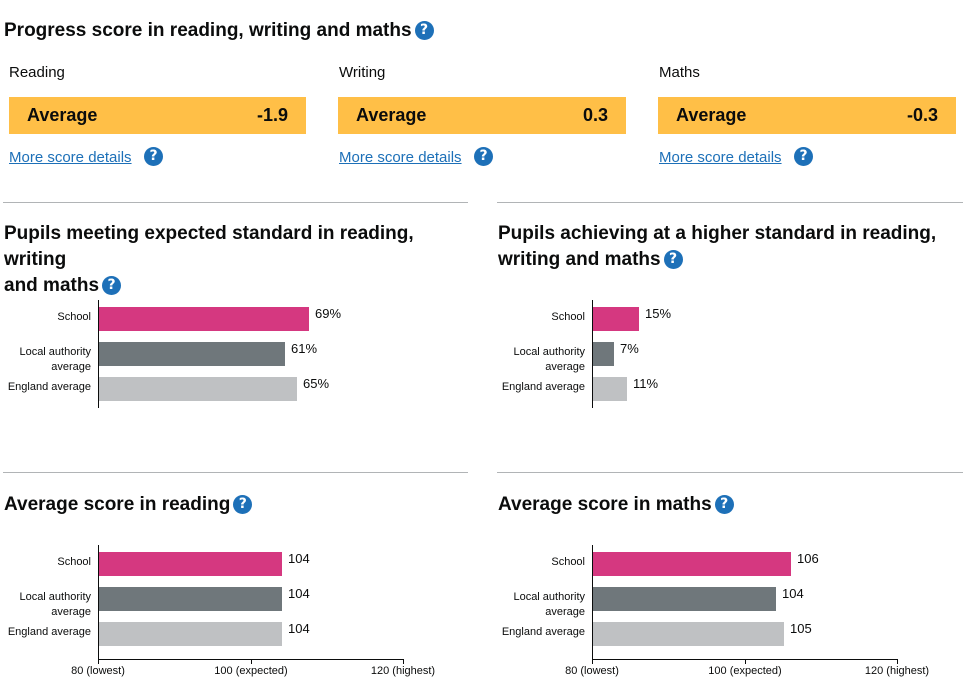 The width and height of the screenshot is (968, 697). I want to click on writing-band: Average, so click(391, 115).